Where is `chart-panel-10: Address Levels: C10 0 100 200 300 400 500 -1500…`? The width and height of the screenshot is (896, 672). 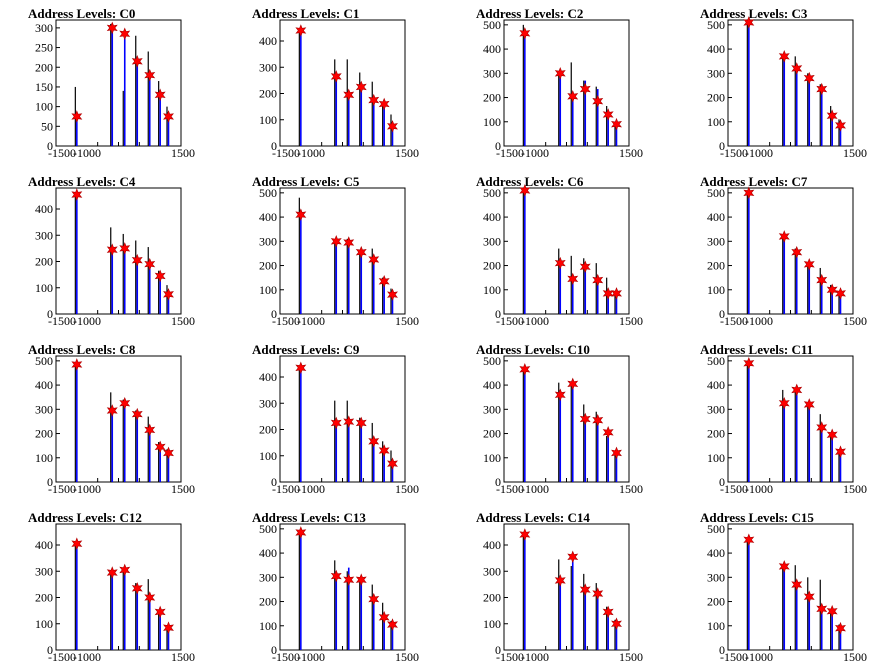
chart-panel-10: Address Levels: C10 0 100 200 300 400 500 -1500… is located at coordinates (559, 419).